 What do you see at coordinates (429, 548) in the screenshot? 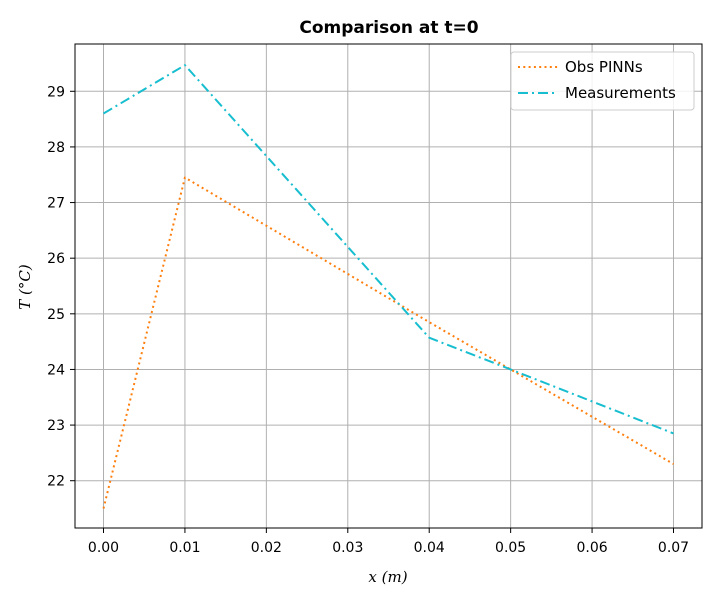
I see `x-tick-label: 0.04` at bounding box center [429, 548].